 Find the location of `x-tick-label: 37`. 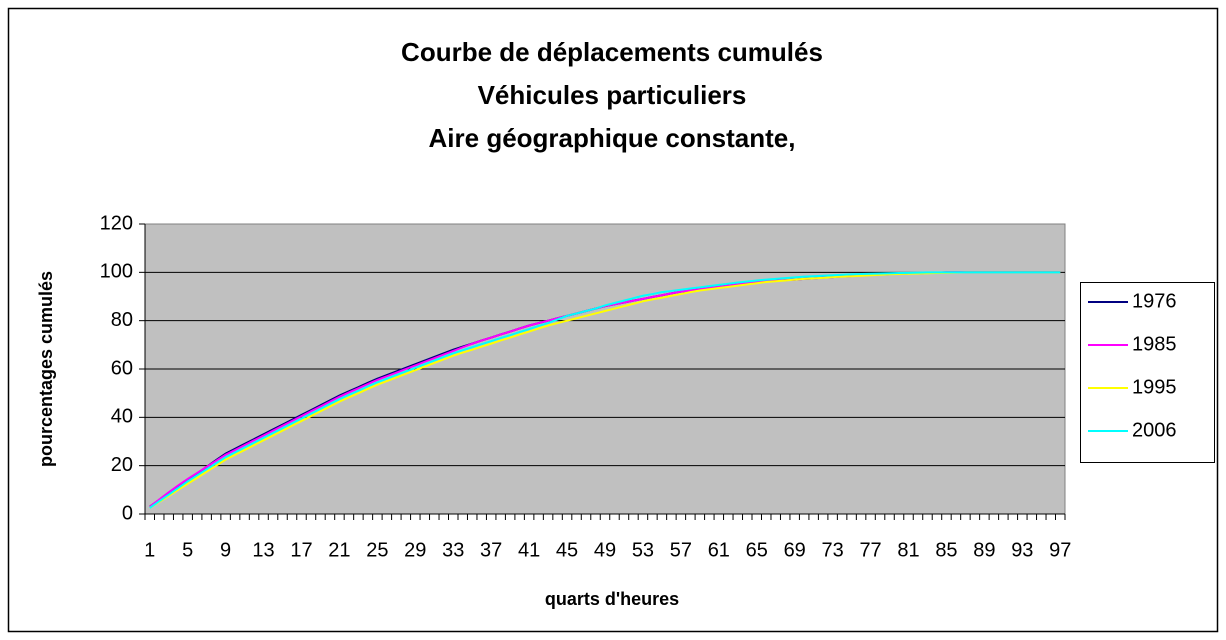

x-tick-label: 37 is located at coordinates (491, 550).